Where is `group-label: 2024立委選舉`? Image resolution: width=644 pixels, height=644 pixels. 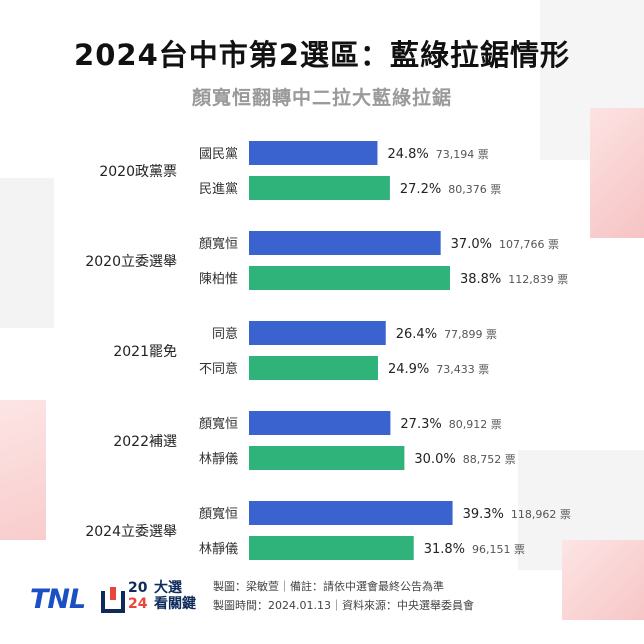 group-label: 2024立委選舉 is located at coordinates (131, 531).